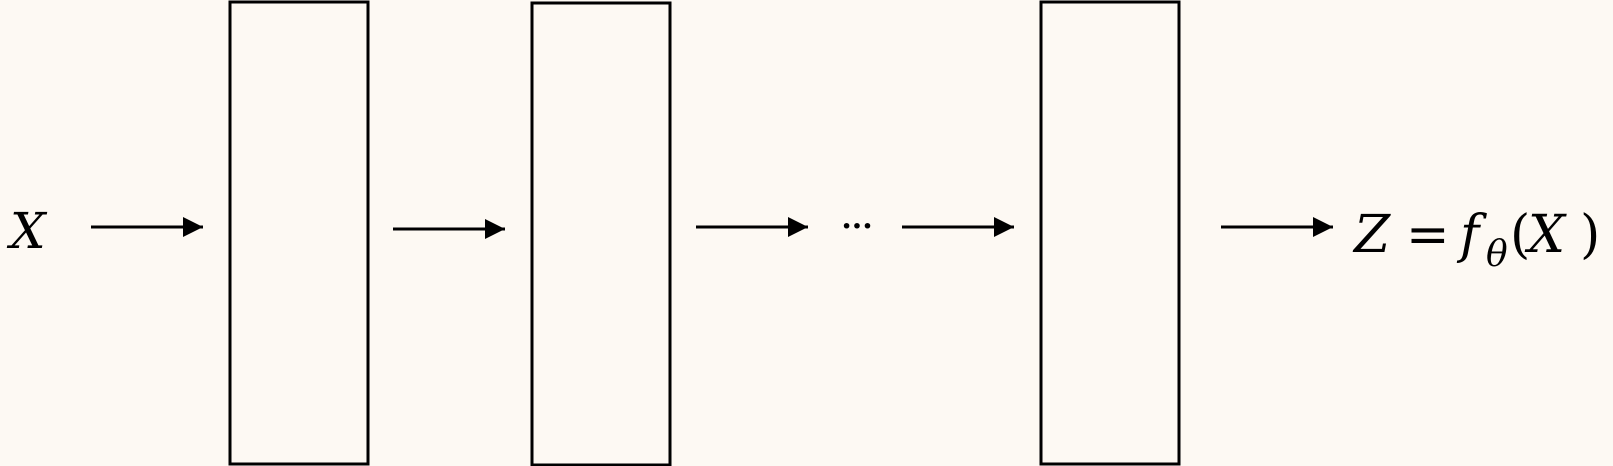 This screenshot has height=466, width=1613. Describe the element at coordinates (1497, 254) in the screenshot. I see `output-subscript: θ` at that location.